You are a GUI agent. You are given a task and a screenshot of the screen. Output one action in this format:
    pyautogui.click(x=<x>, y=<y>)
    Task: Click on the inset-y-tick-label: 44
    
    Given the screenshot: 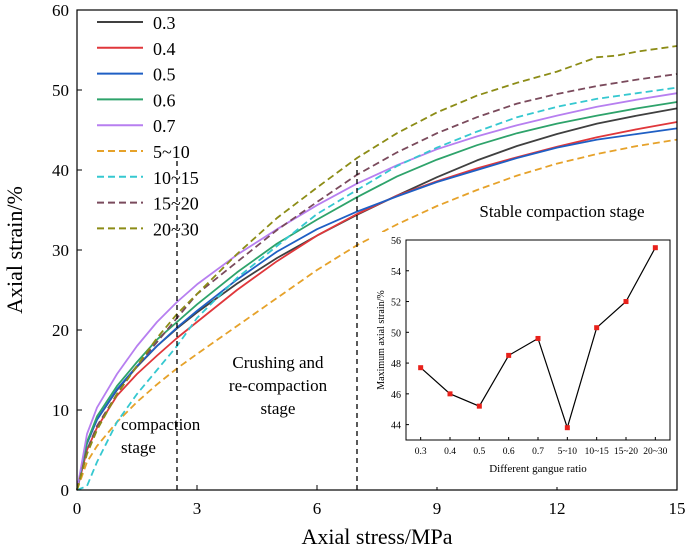 What is the action you would take?
    pyautogui.click(x=396, y=426)
    